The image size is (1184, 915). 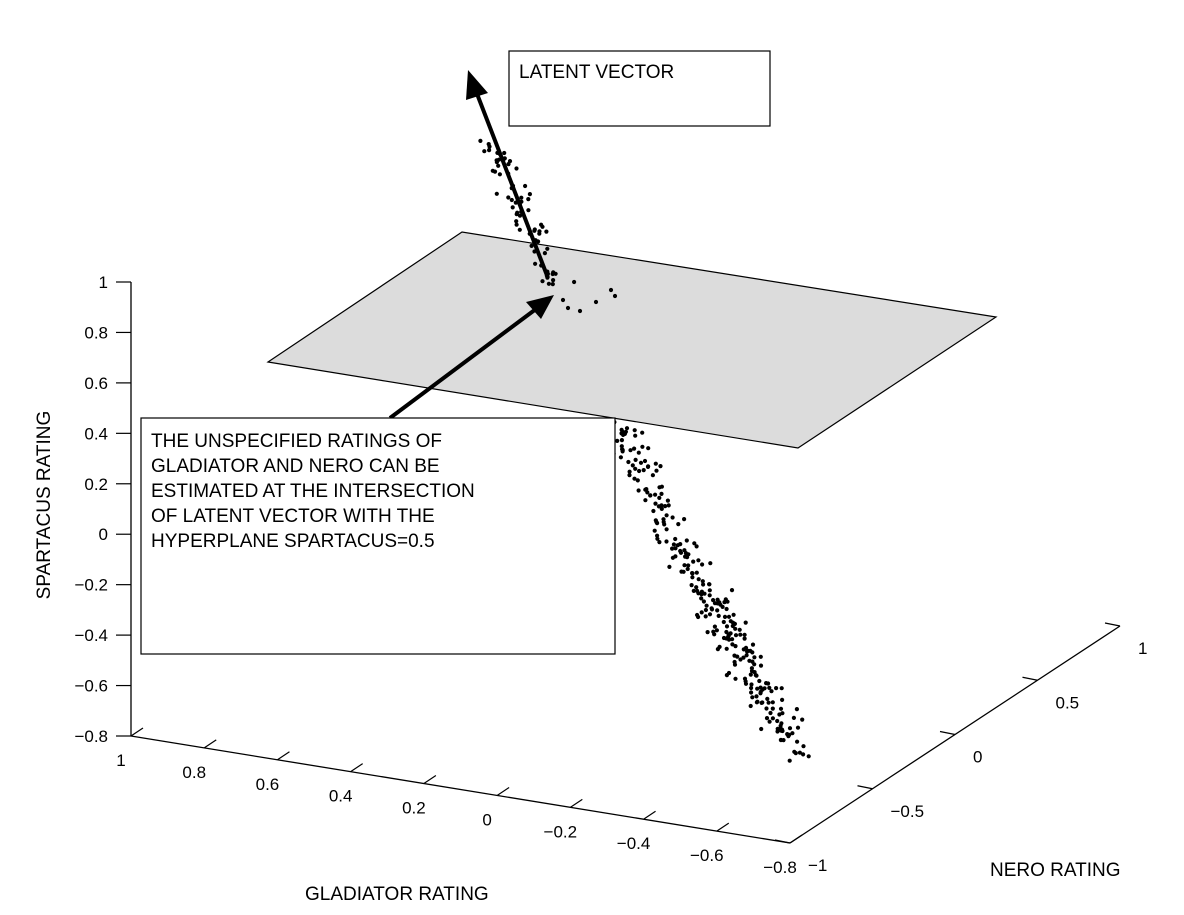 I want to click on intersection-note-line-4: OF LATENT VECTOR WITH THE, so click(x=293, y=516).